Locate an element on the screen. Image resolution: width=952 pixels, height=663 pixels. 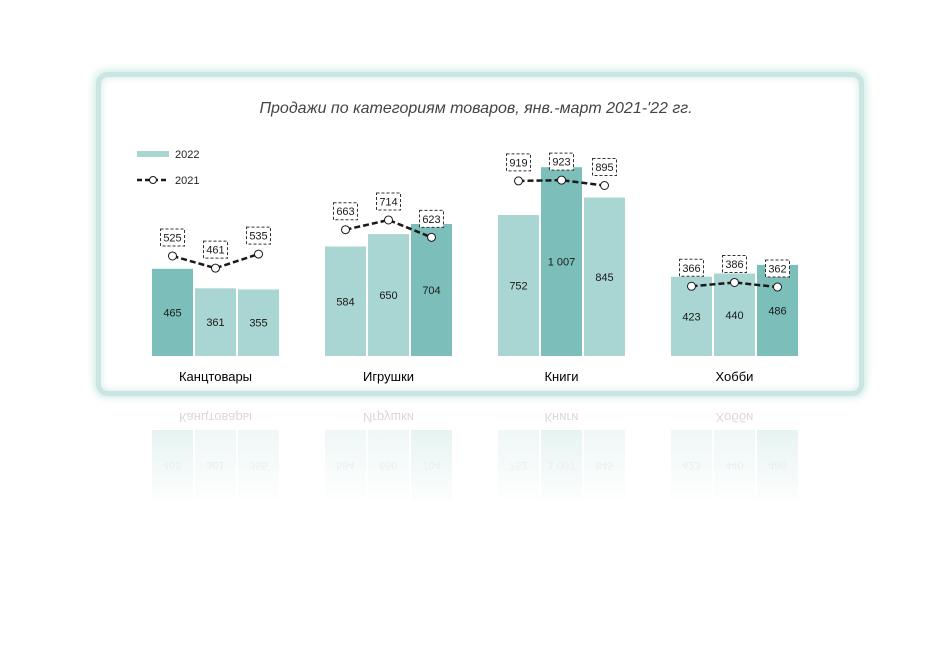
callout-label: 386 is located at coordinates (734, 265).